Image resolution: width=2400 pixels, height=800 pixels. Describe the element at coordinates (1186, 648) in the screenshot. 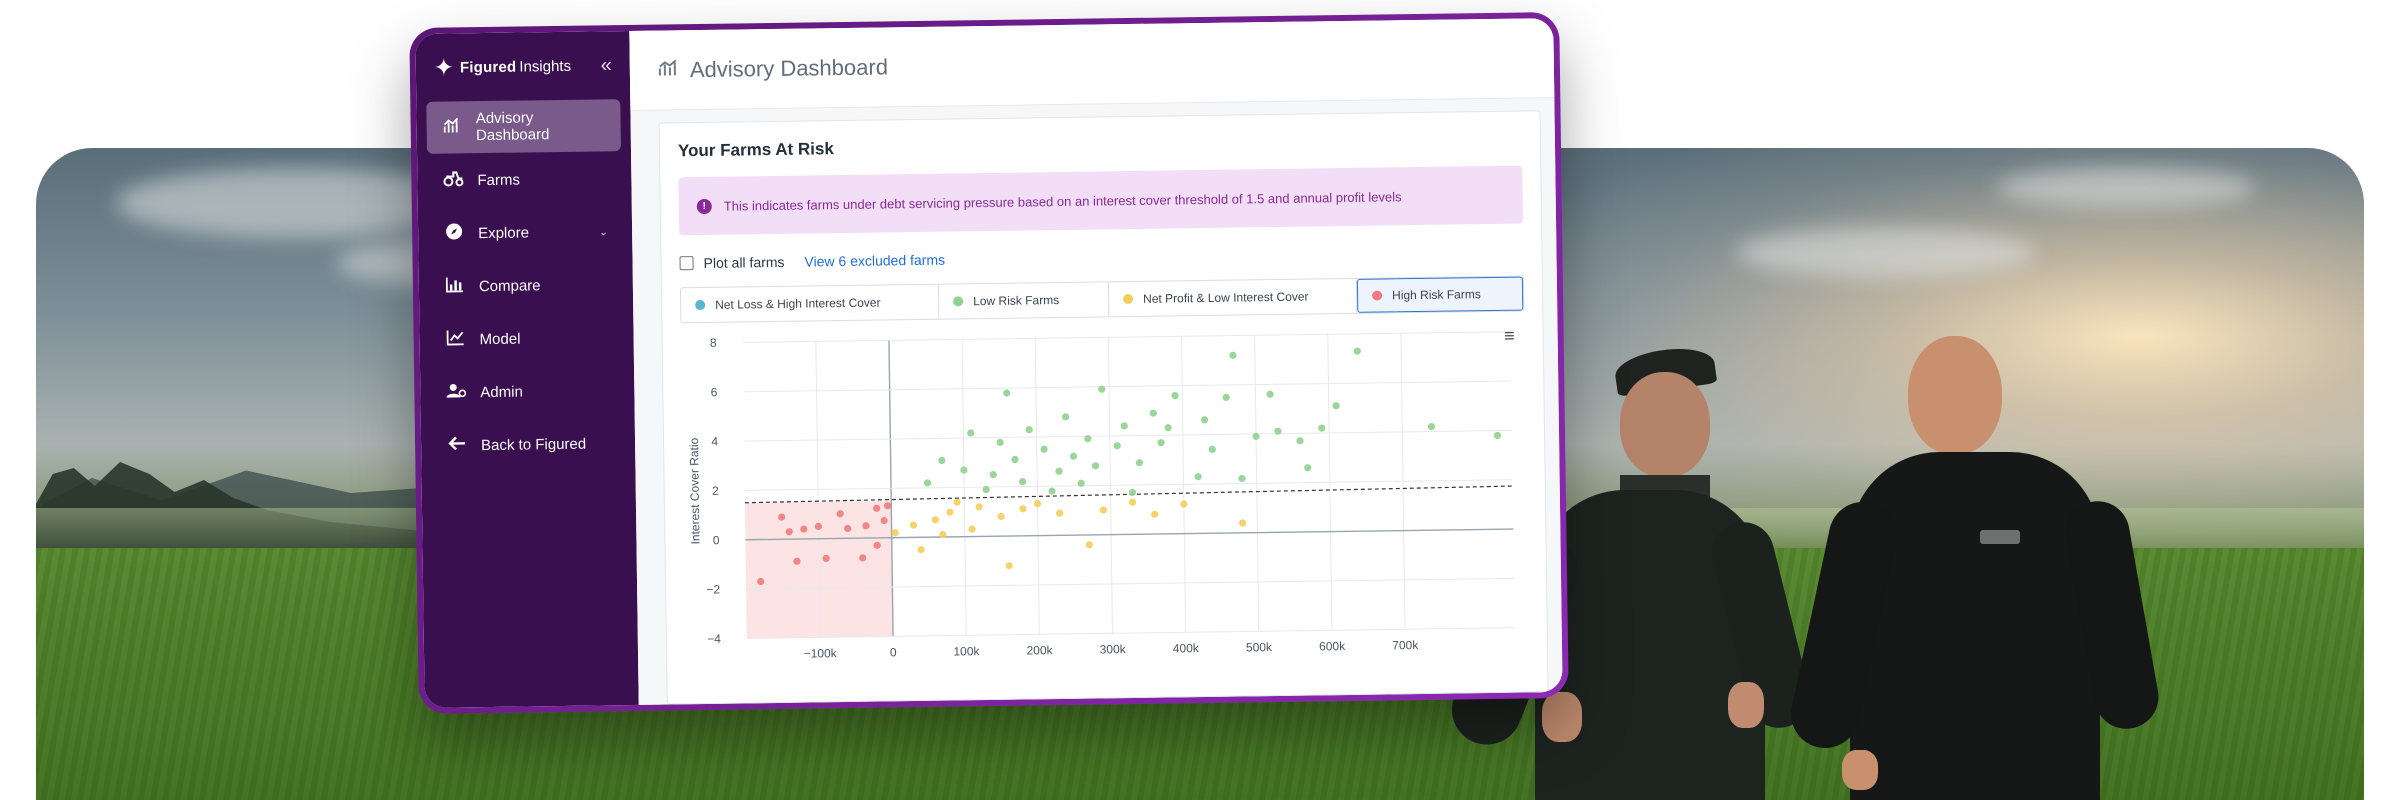

I see `x-tick-label: 400k` at that location.